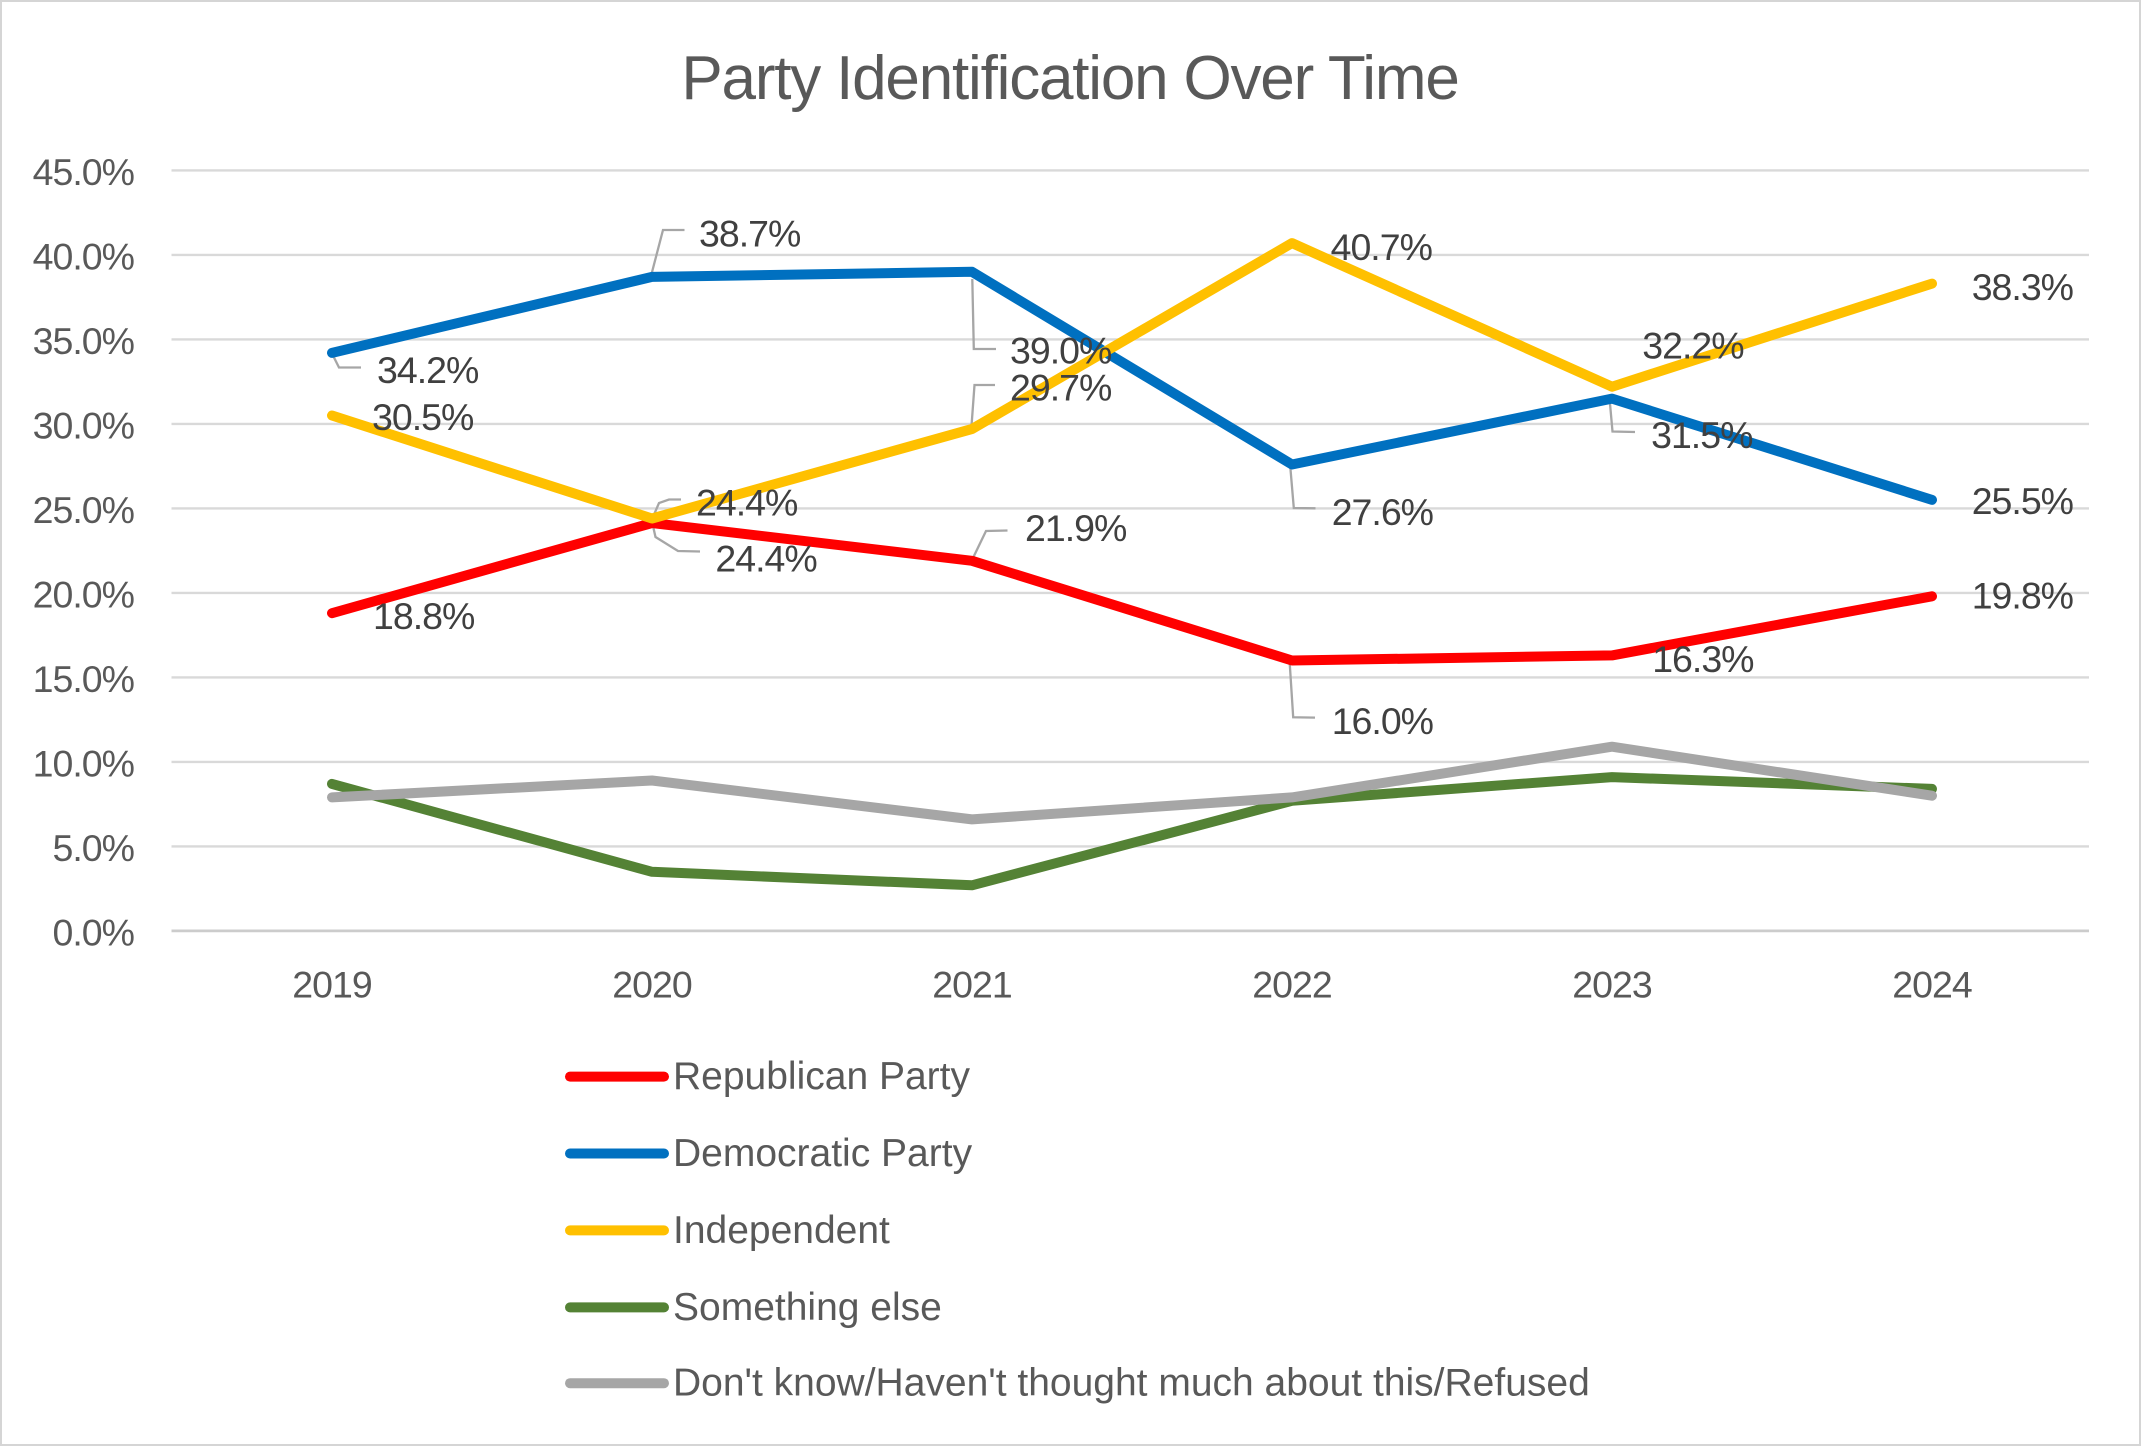  What do you see at coordinates (1381, 247) in the screenshot?
I see `svg-text: 40.7%` at bounding box center [1381, 247].